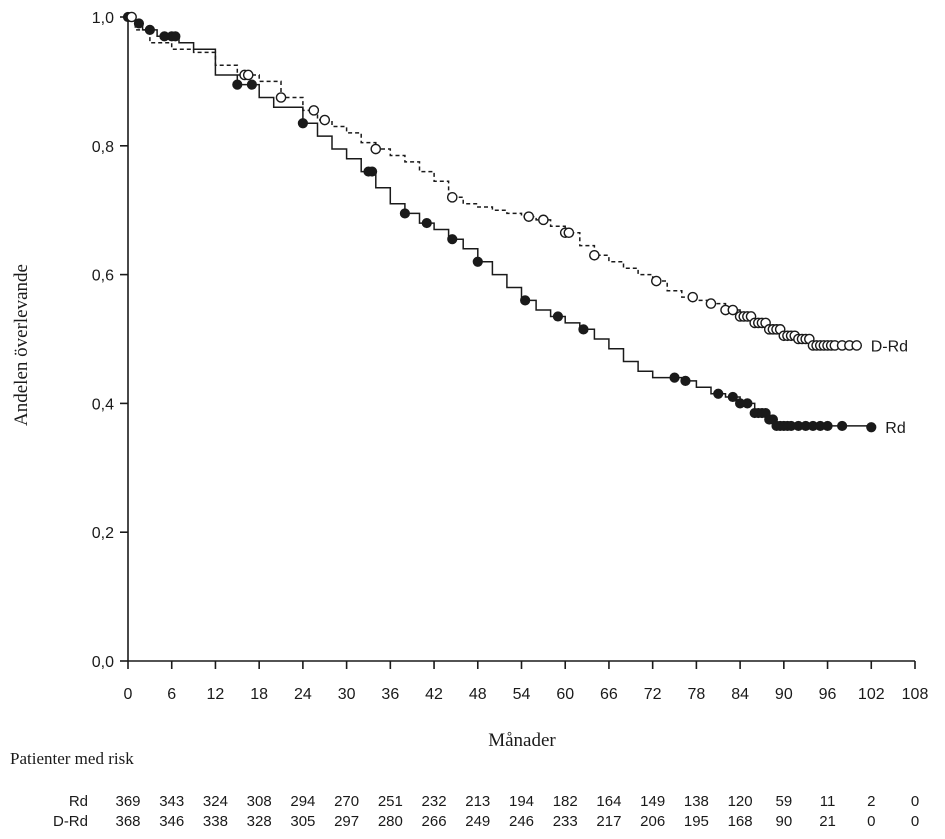  I want to click on risk-cell: 206, so click(652, 821).